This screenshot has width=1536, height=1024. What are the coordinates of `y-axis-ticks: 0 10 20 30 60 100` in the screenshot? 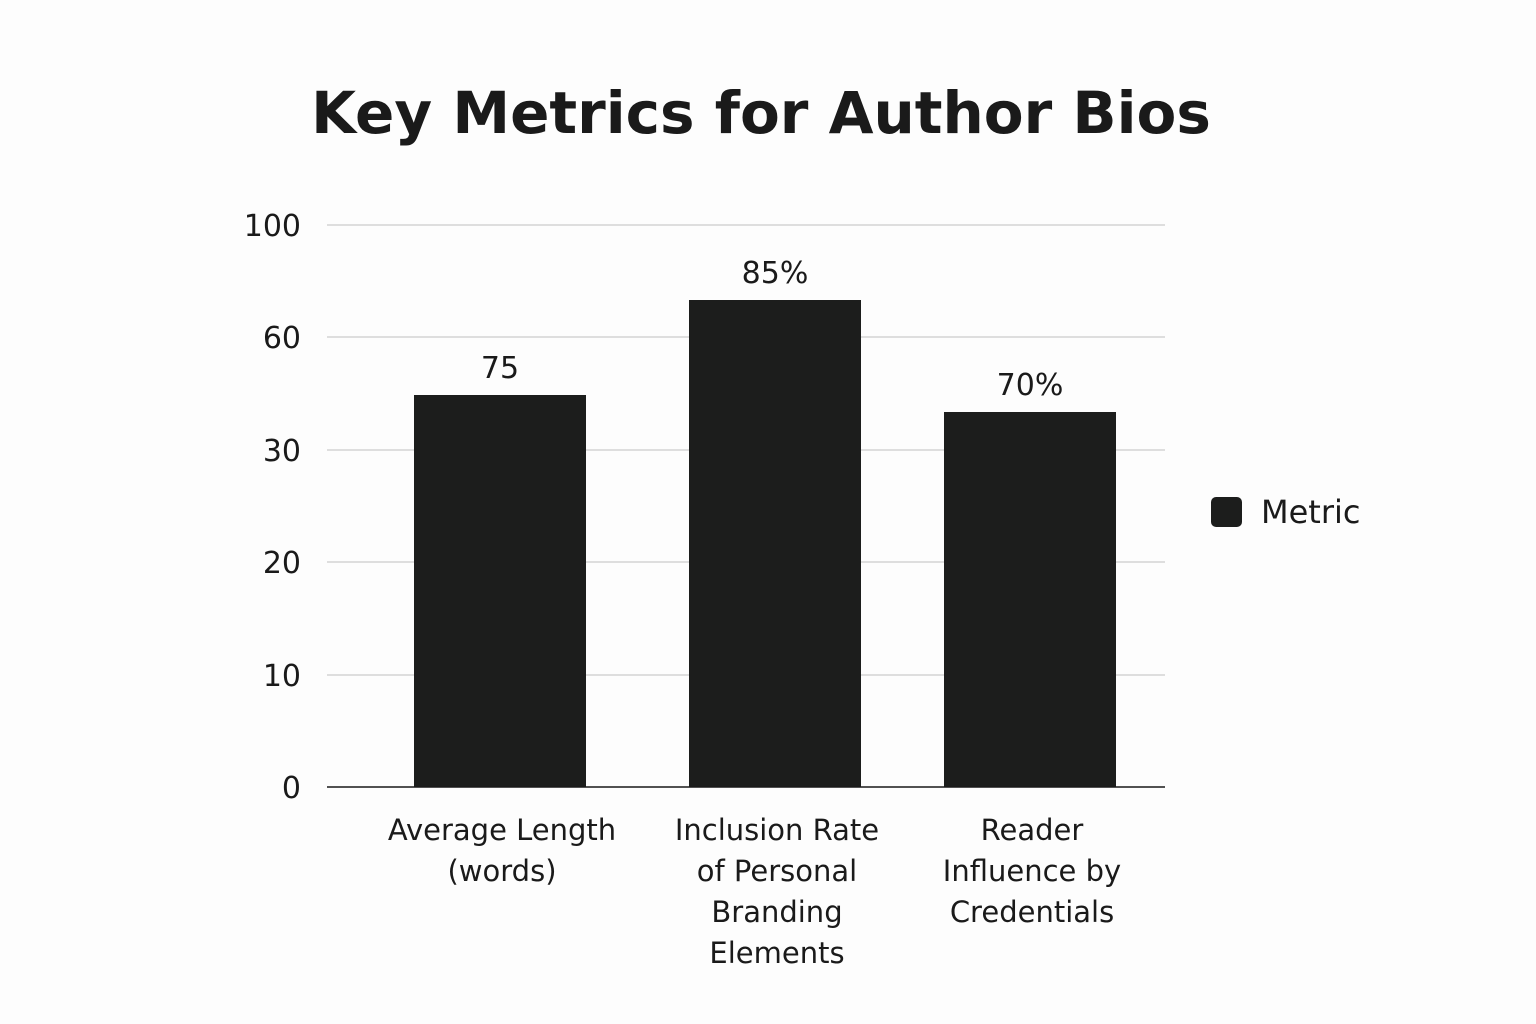 It's located at (272, 507).